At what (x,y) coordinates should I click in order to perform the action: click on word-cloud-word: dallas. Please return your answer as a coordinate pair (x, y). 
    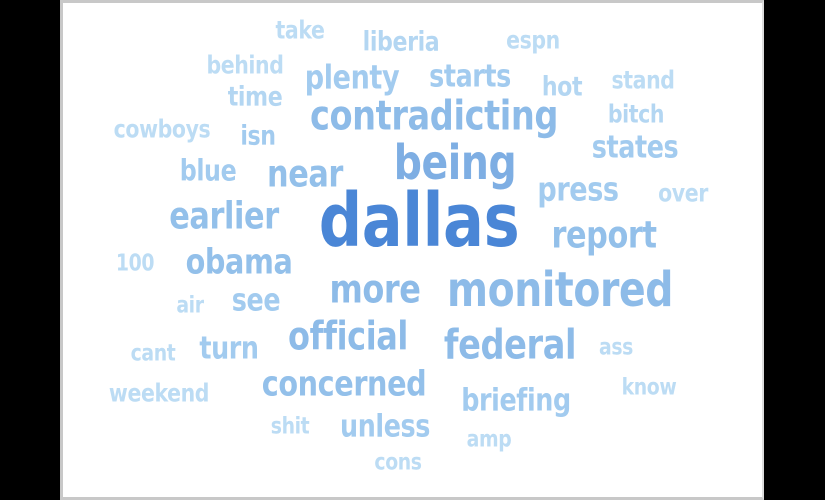
    Looking at the image, I should click on (419, 221).